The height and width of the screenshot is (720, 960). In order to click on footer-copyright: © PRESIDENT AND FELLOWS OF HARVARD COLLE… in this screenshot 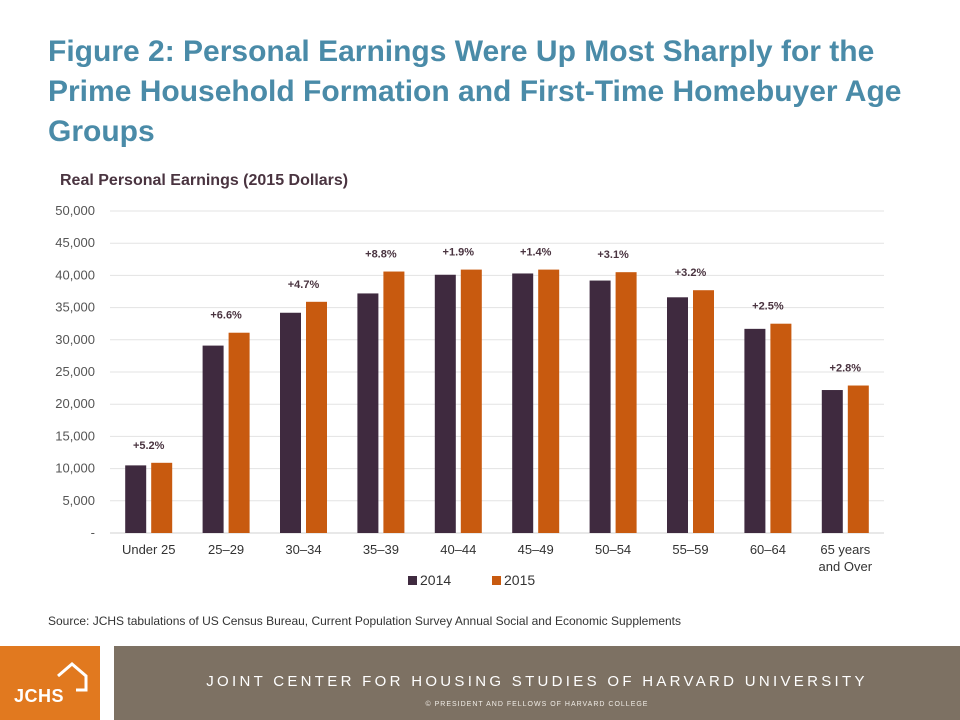, I will do `click(537, 704)`.